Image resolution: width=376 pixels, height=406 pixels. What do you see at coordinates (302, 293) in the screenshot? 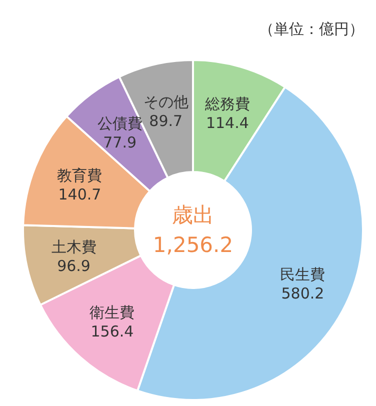
I see `data-label: 580.2` at bounding box center [302, 293].